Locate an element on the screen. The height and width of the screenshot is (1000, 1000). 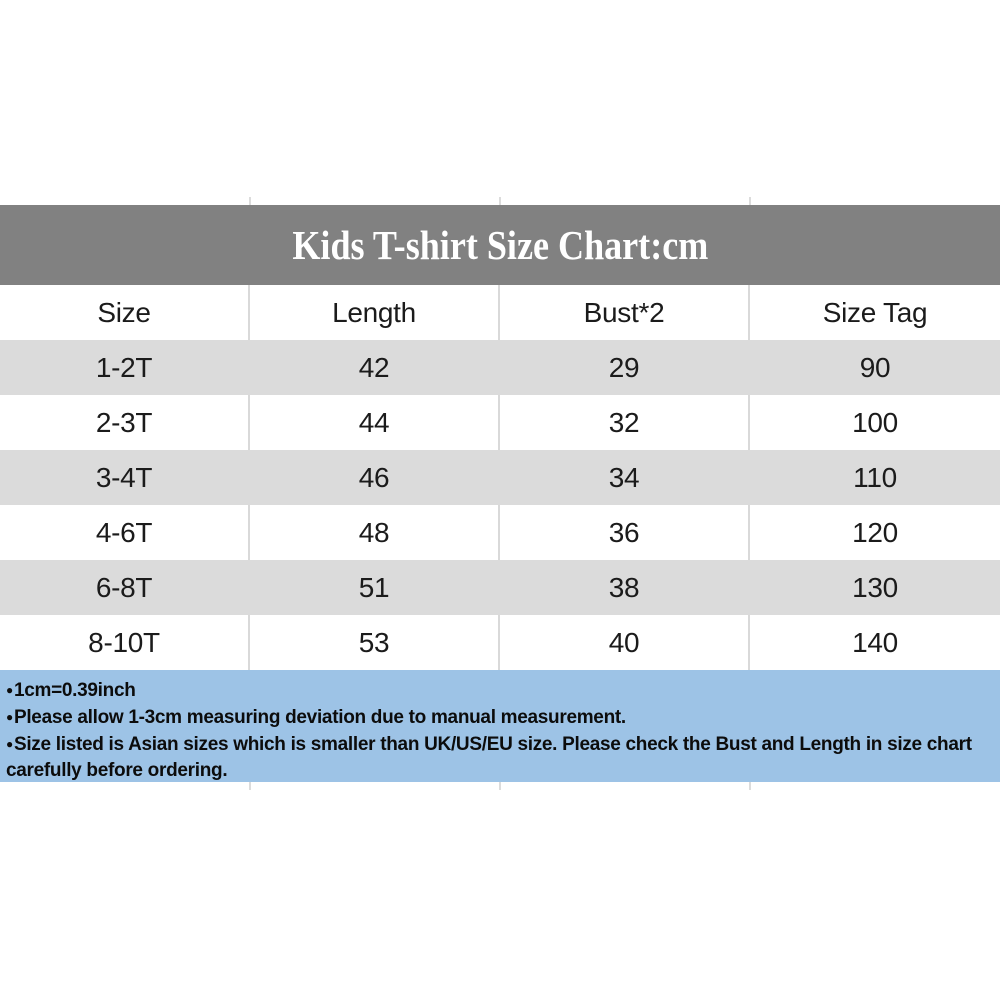
table-cell-bust: 29 is located at coordinates (625, 367).